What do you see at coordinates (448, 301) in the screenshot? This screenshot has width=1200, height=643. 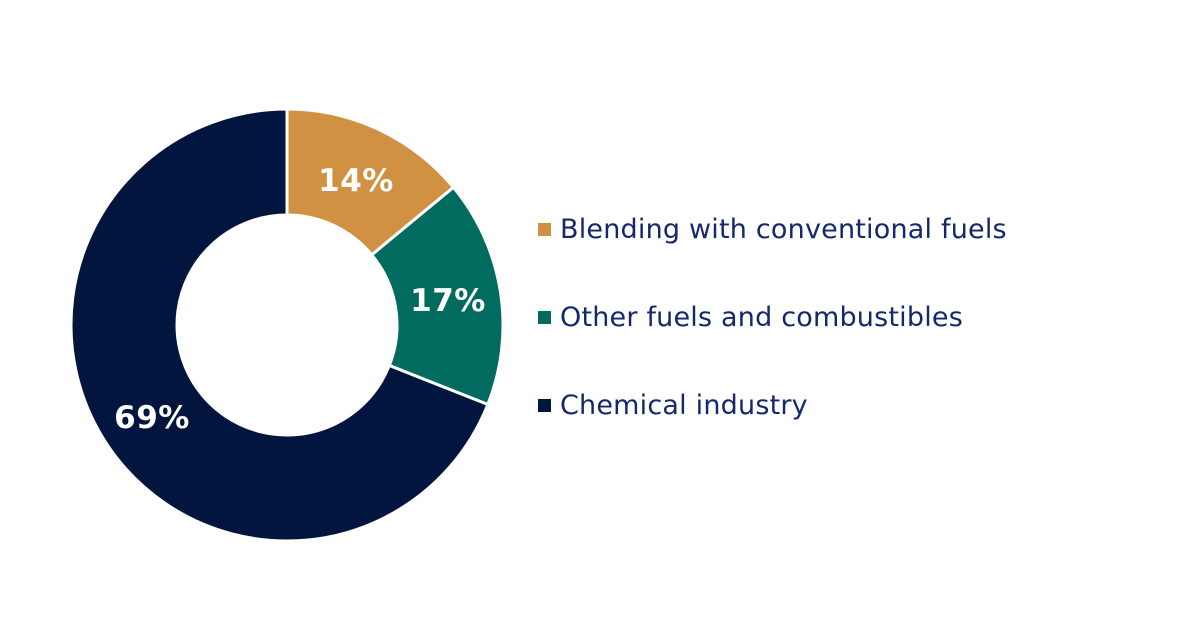 I see `slice-other-fuels-label: 17%` at bounding box center [448, 301].